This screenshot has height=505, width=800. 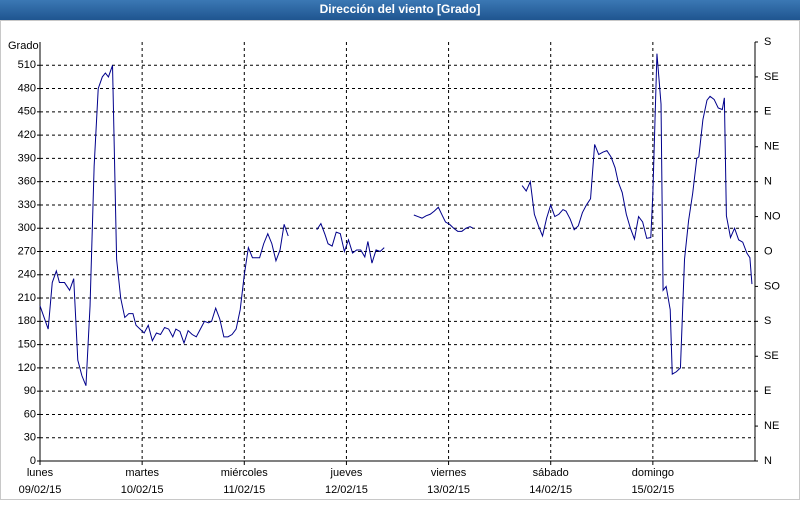 I want to click on y-tick-label: 390, so click(x=27, y=158).